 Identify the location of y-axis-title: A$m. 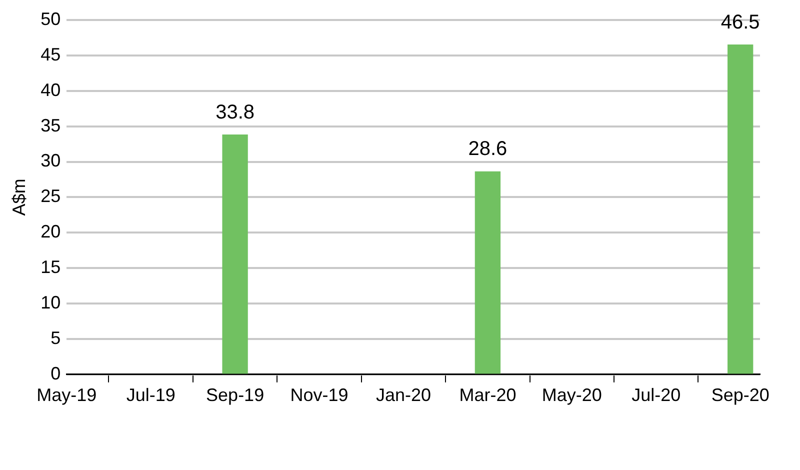
(18, 197).